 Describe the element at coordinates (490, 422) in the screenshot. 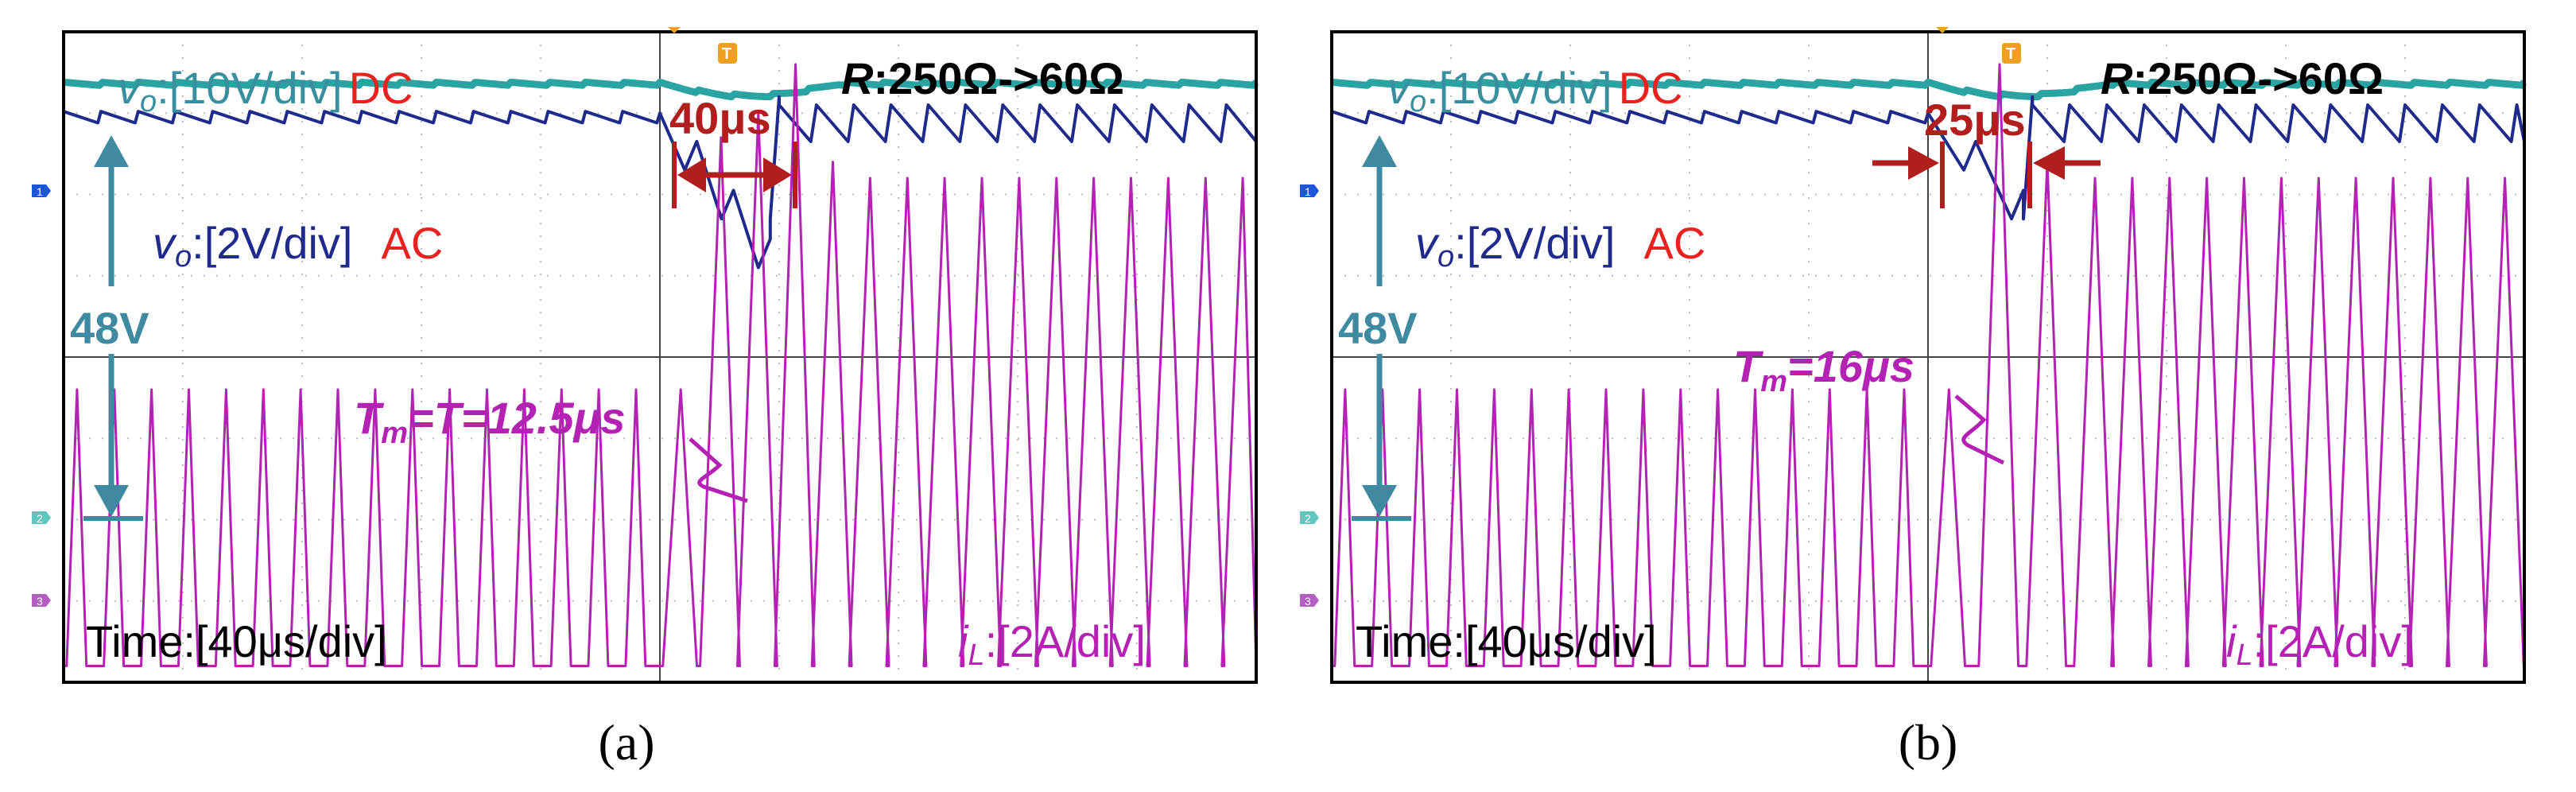

I see `tm-label-a: Tm=T=12.5μs` at that location.